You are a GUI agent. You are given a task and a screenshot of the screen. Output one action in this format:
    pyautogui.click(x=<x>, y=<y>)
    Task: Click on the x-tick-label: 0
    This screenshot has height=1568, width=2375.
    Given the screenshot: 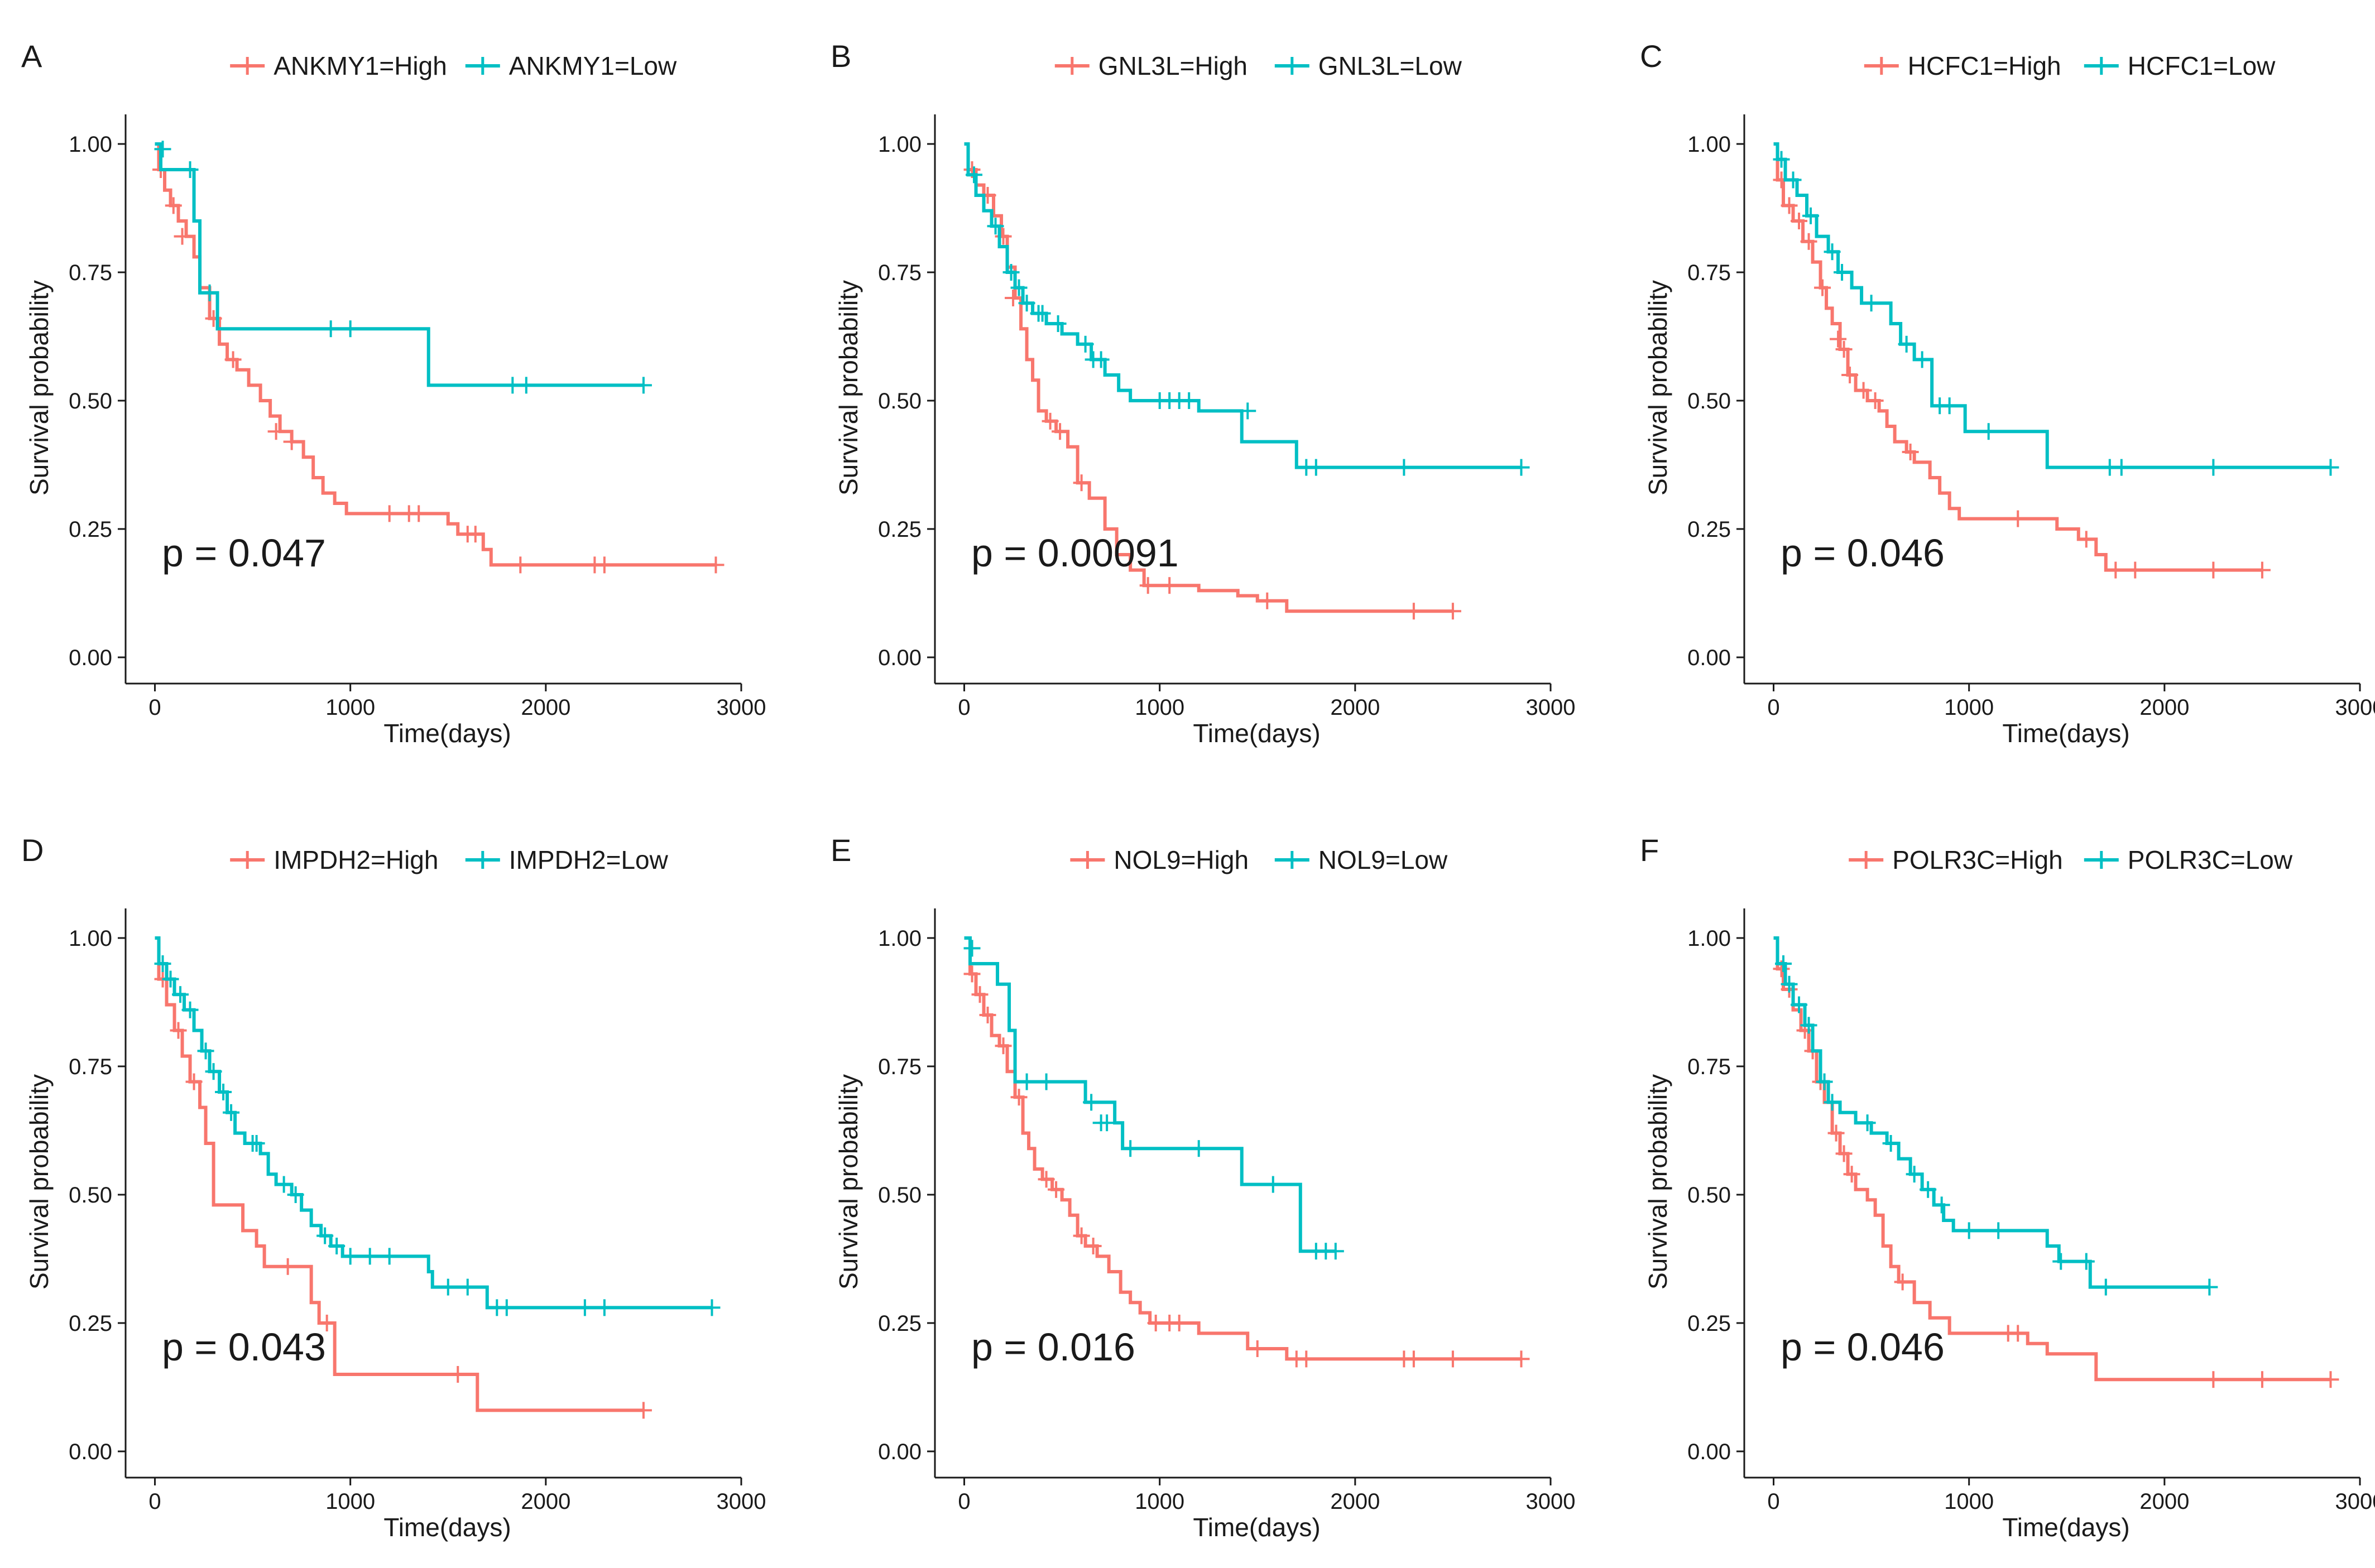 What is the action you would take?
    pyautogui.click(x=1773, y=1501)
    